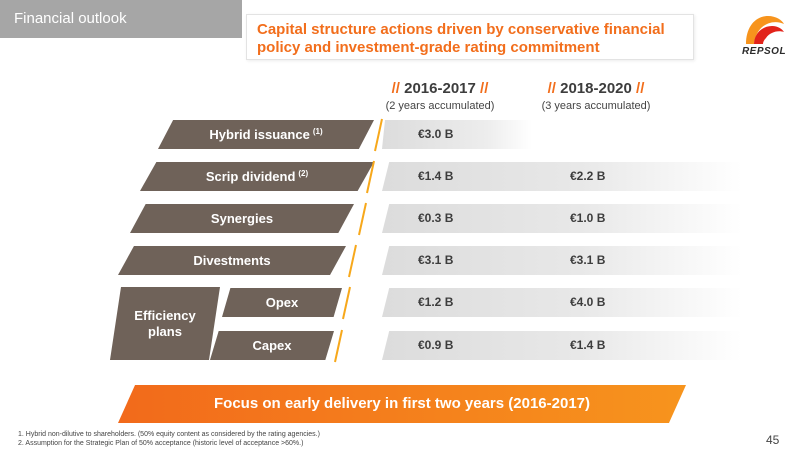 The image size is (800, 450). Describe the element at coordinates (588, 345) in the screenshot. I see `value-2018-2020: €1.4 B` at that location.